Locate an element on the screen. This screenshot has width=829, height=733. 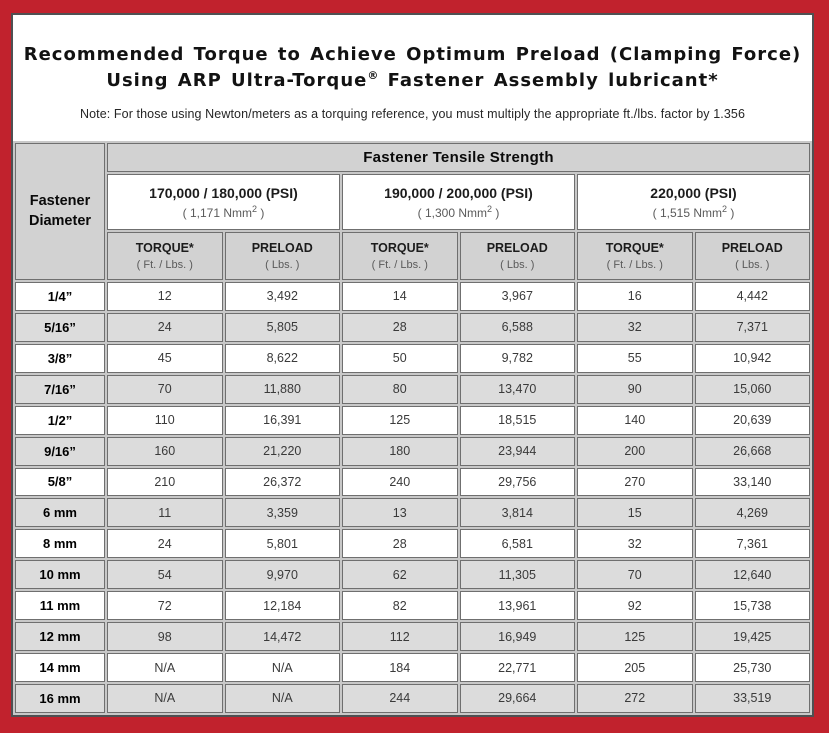
psi-label: 190,000 / 200,000 (PSI) is located at coordinates (458, 192).